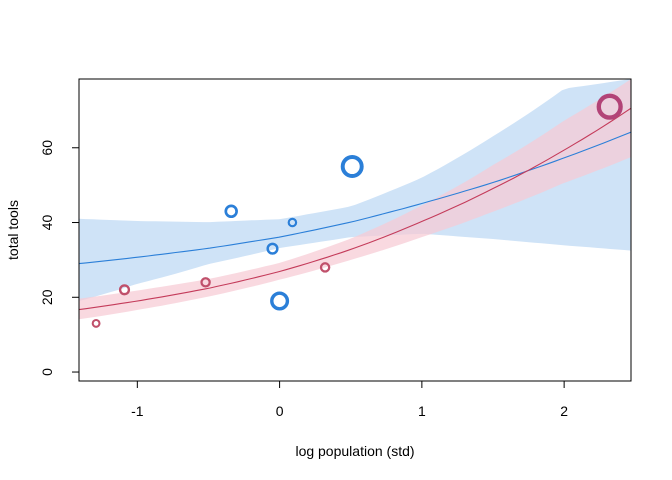  I want to click on x-axis: -1 0 1 2, so click(349, 399).